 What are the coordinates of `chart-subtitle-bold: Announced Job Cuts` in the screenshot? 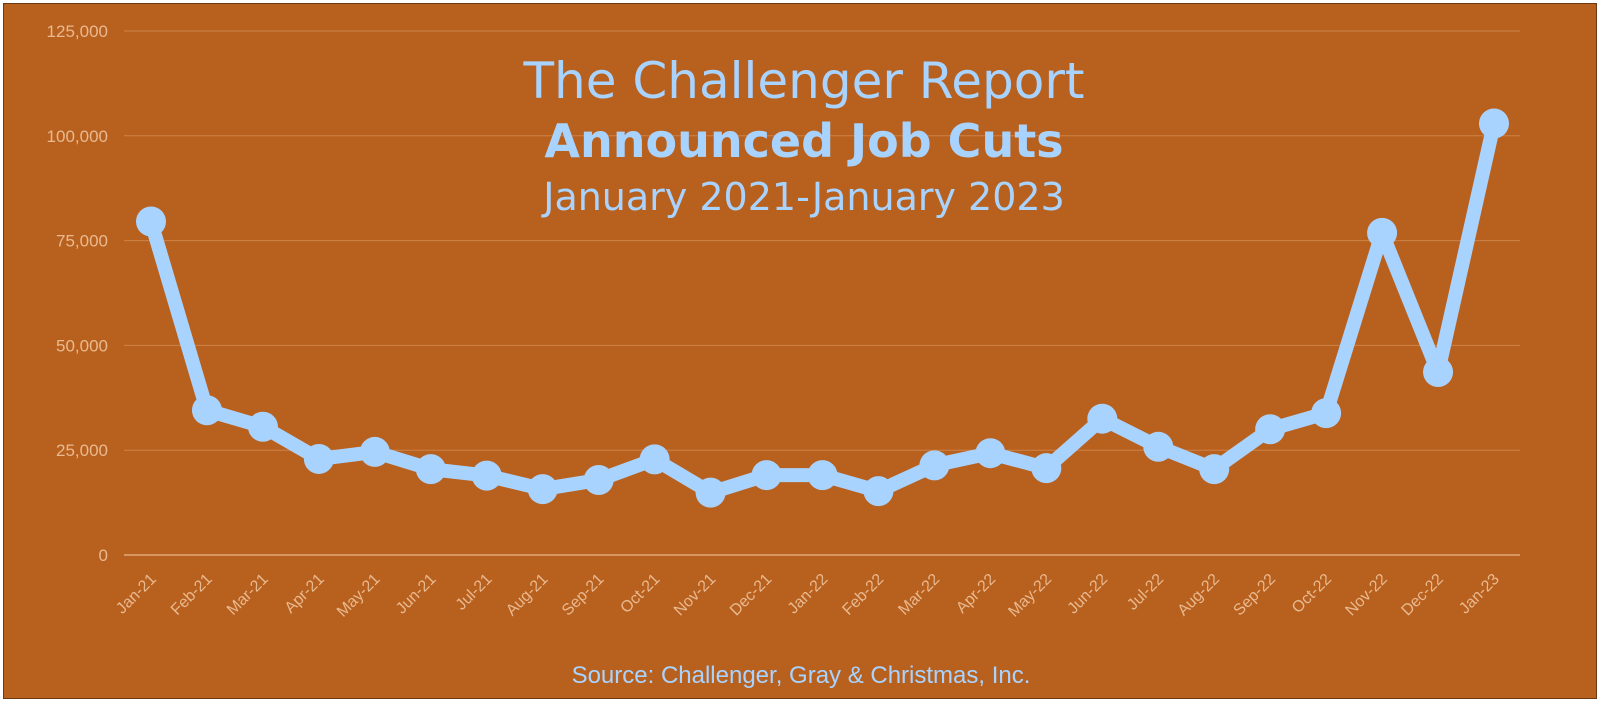 It's located at (804, 141).